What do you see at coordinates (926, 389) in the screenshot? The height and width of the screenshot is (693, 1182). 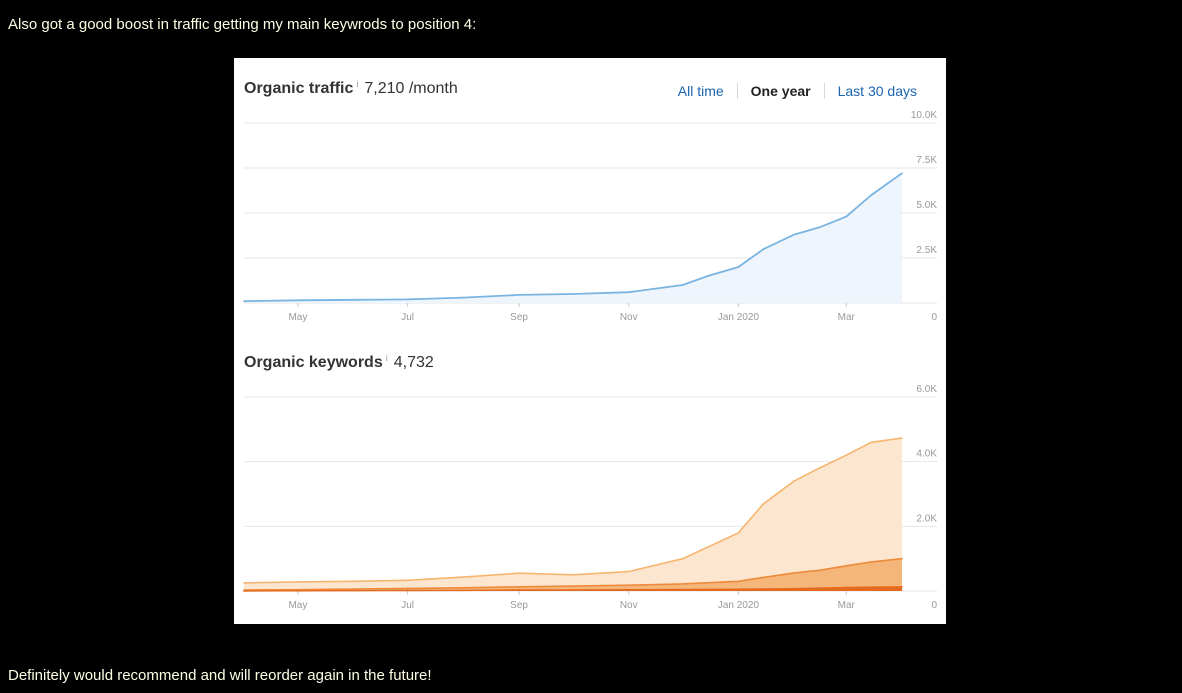 I see `keywords-y-tick-label: 6.0K` at bounding box center [926, 389].